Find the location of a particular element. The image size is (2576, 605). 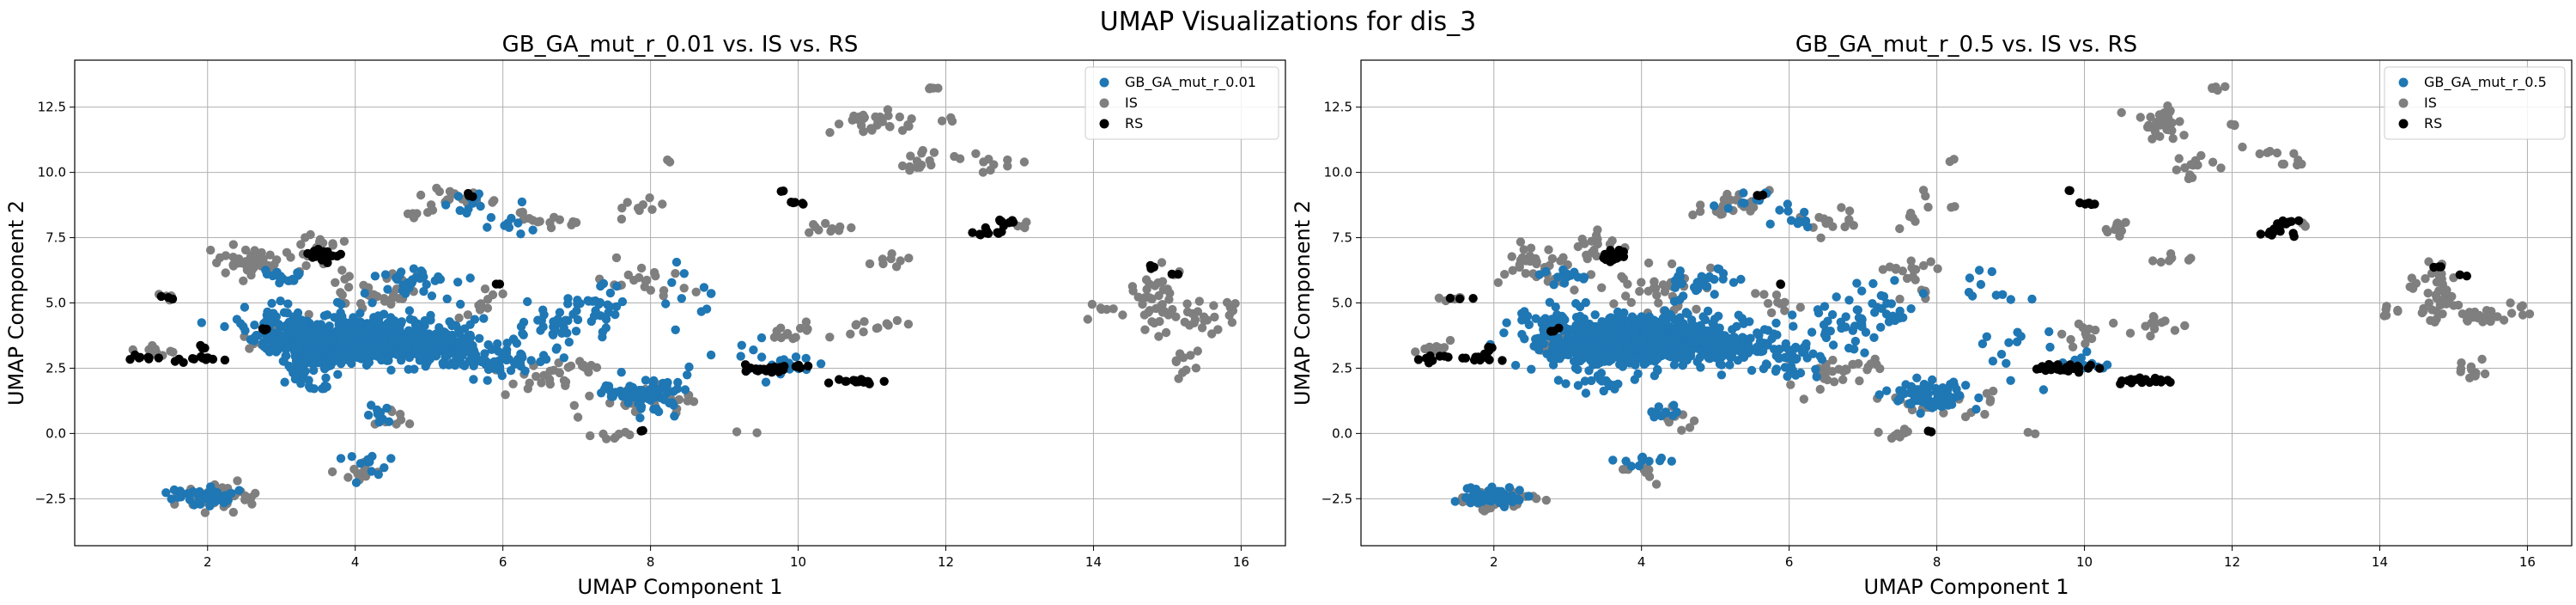

x-tick-label: 12 is located at coordinates (2232, 562).